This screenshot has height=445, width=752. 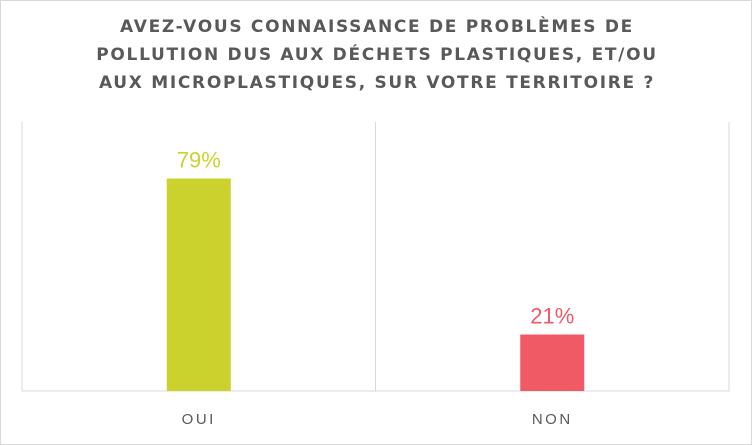 I want to click on data-label-oui: 79%, so click(x=199, y=159).